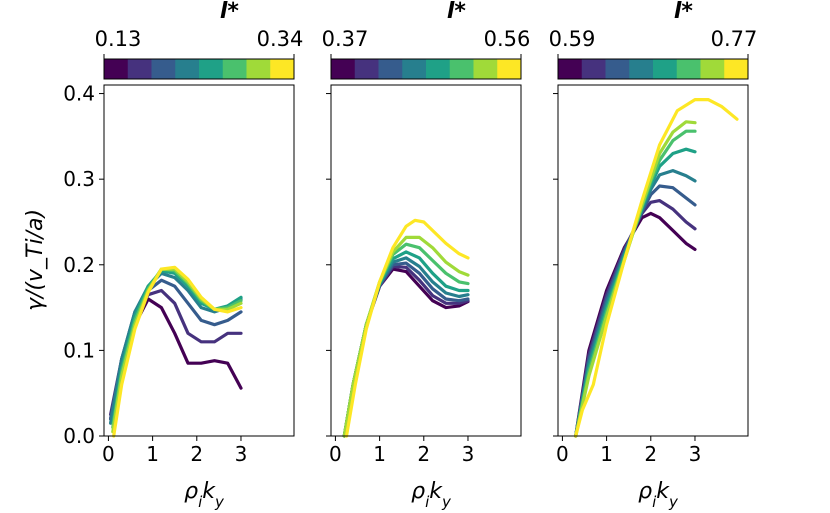 The height and width of the screenshot is (513, 830). I want to click on colorbar-min-label: 0.13, so click(118, 39).